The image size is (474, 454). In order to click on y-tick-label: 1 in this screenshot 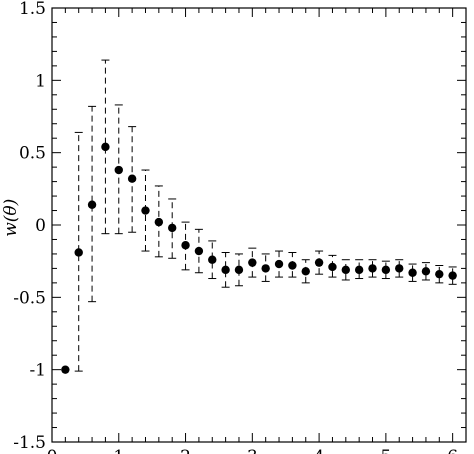, I will do `click(40, 81)`.